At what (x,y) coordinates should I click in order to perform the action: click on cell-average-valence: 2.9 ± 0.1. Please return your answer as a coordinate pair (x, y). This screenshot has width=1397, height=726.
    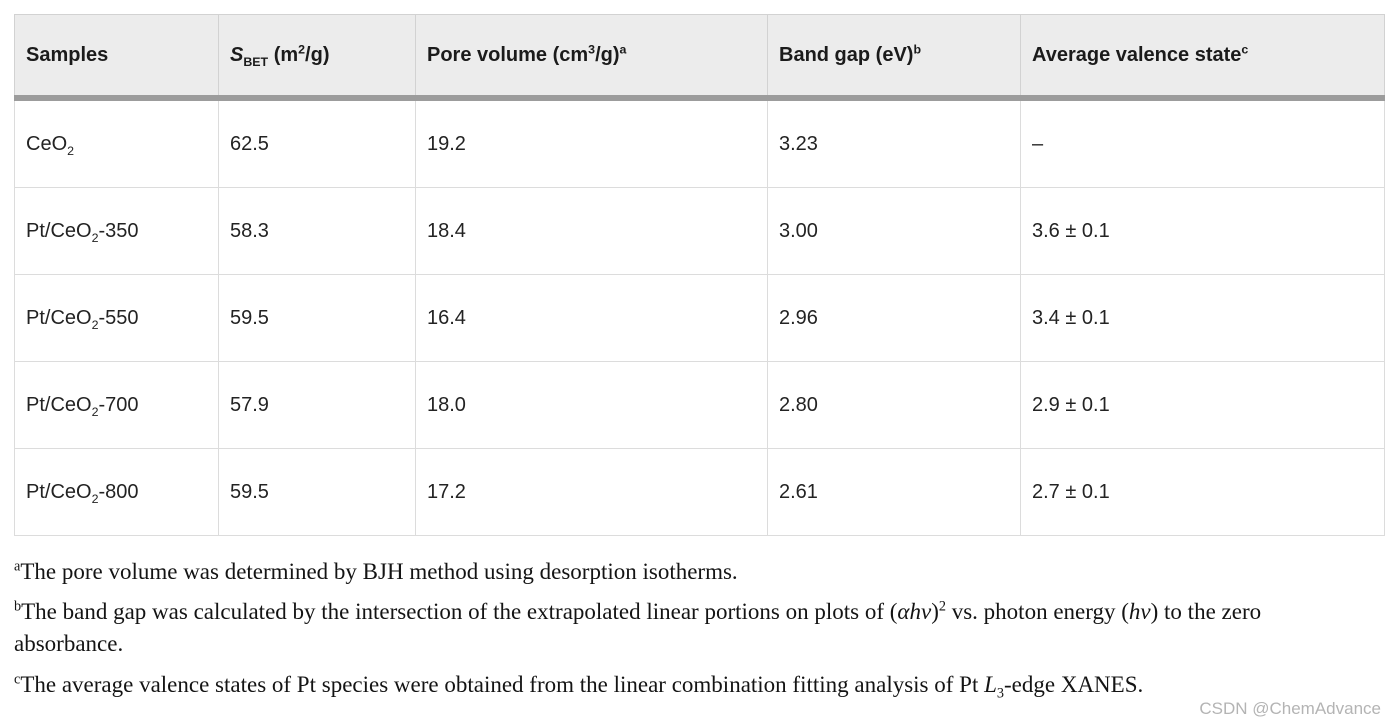
    Looking at the image, I should click on (1202, 405).